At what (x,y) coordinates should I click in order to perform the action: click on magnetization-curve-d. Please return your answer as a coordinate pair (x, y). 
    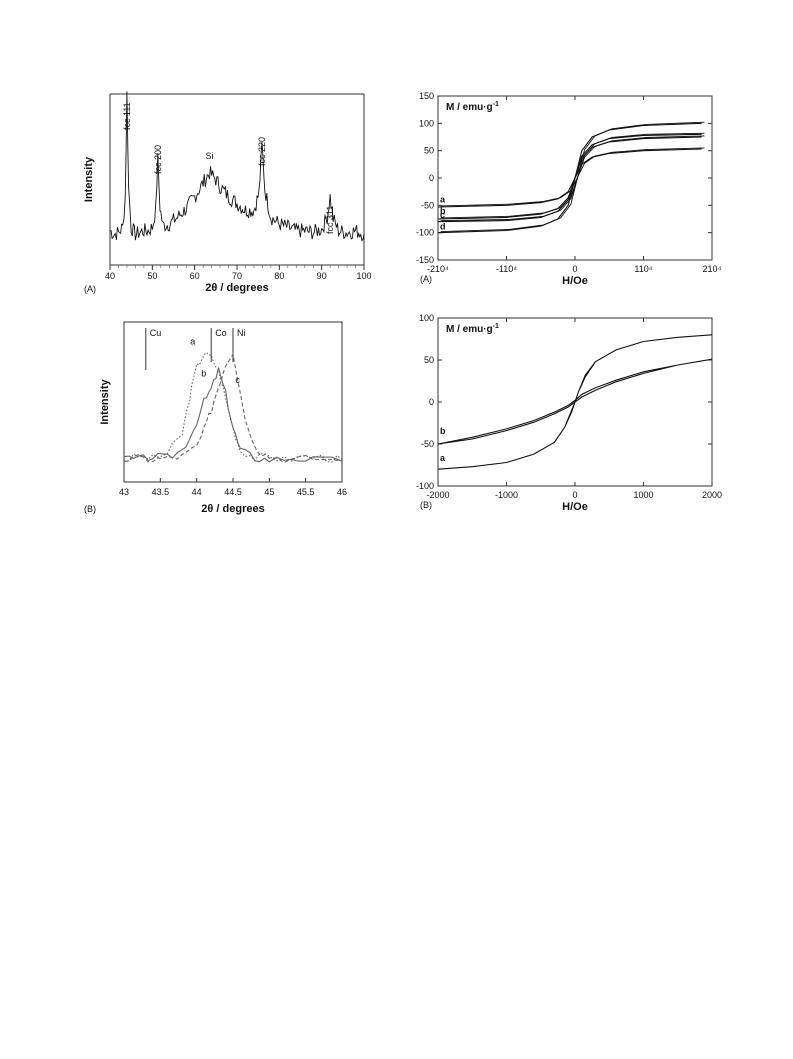
    Looking at the image, I should click on (569, 178).